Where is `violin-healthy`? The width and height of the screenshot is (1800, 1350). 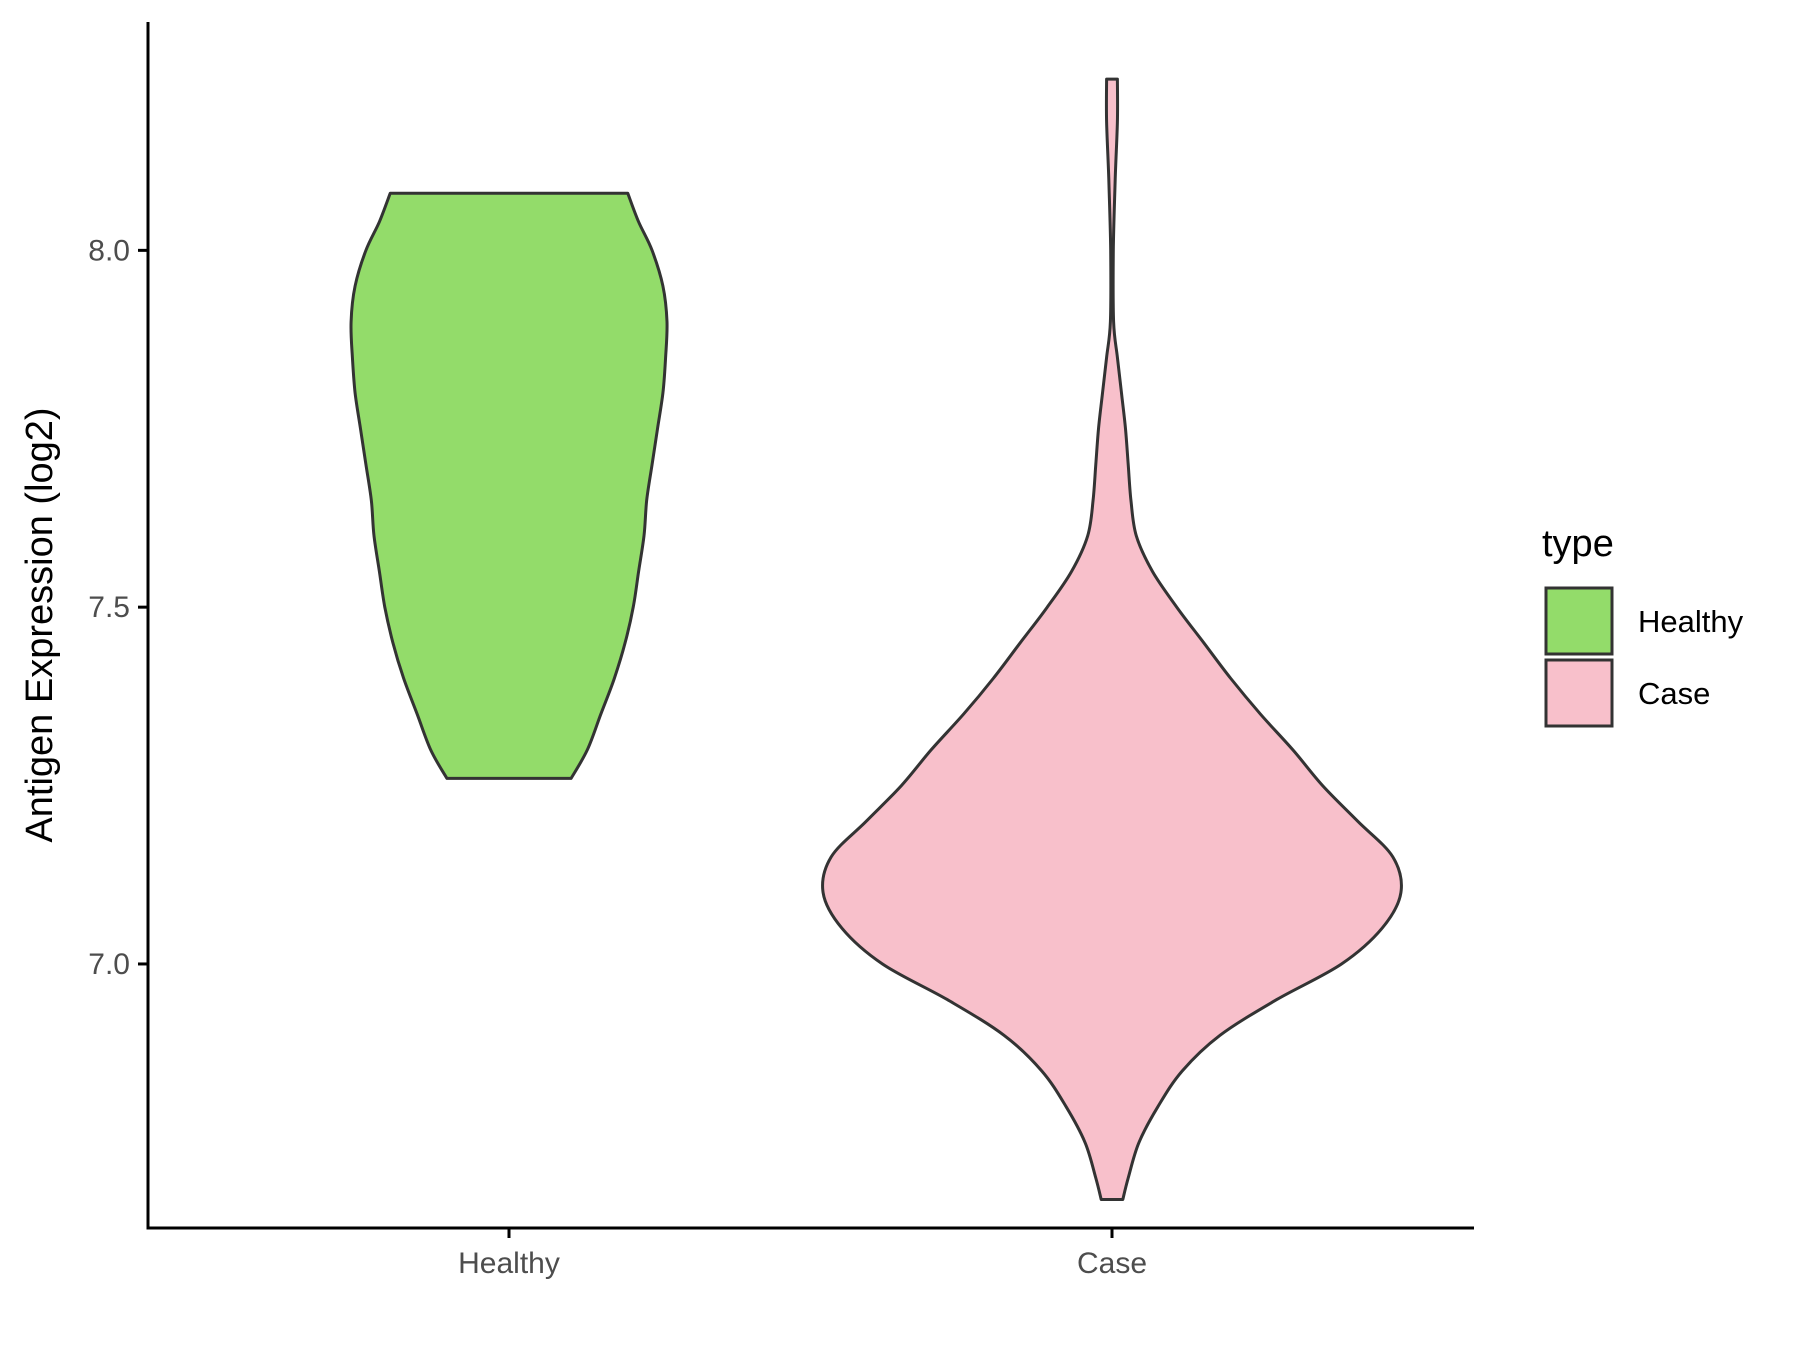 violin-healthy is located at coordinates (509, 485).